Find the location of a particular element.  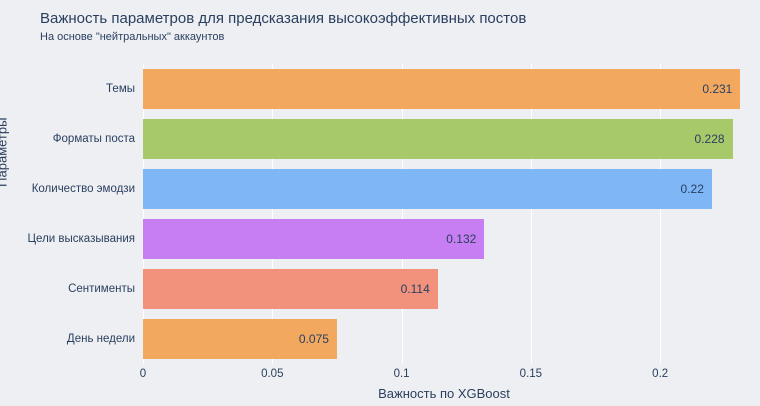

category-label: Цели высказывания is located at coordinates (81, 239).